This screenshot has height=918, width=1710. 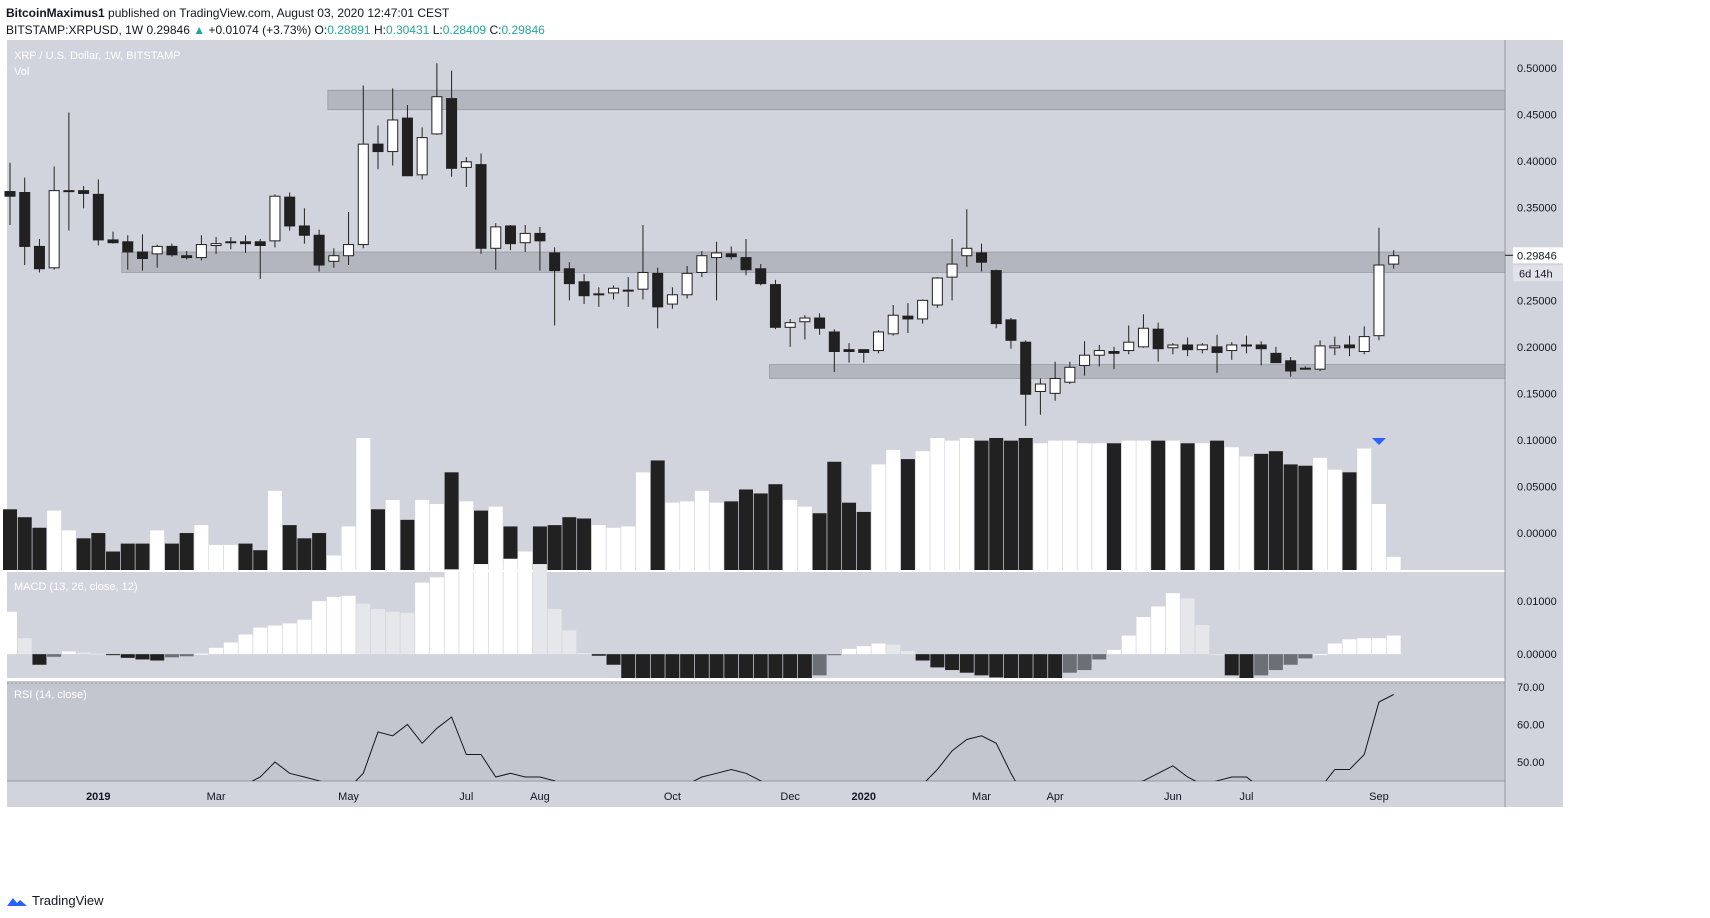 What do you see at coordinates (523, 30) in the screenshot?
I see `close-value: 0.29846` at bounding box center [523, 30].